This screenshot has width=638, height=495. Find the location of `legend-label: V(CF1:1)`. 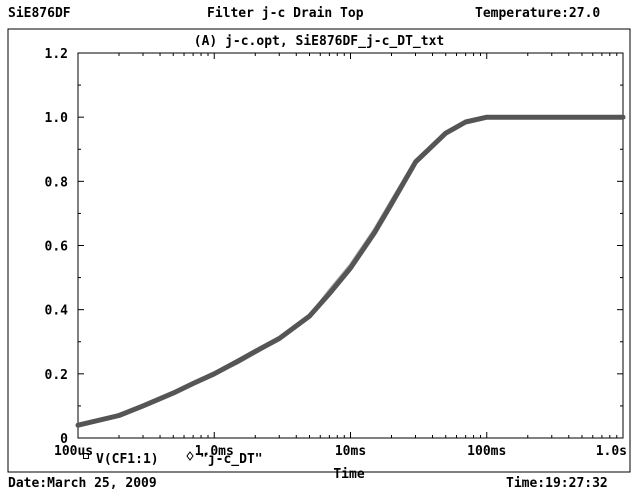

legend-label: V(CF1:1) is located at coordinates (127, 459).